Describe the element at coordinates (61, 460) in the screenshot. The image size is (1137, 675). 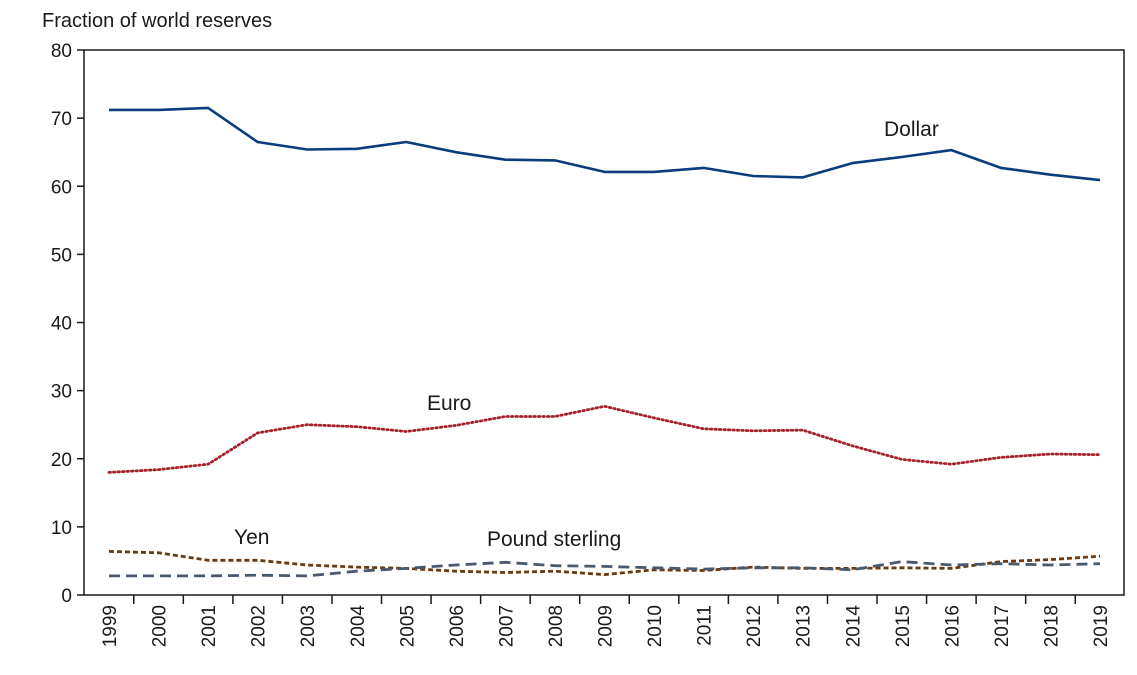
I see `y-tick-label: 20` at that location.